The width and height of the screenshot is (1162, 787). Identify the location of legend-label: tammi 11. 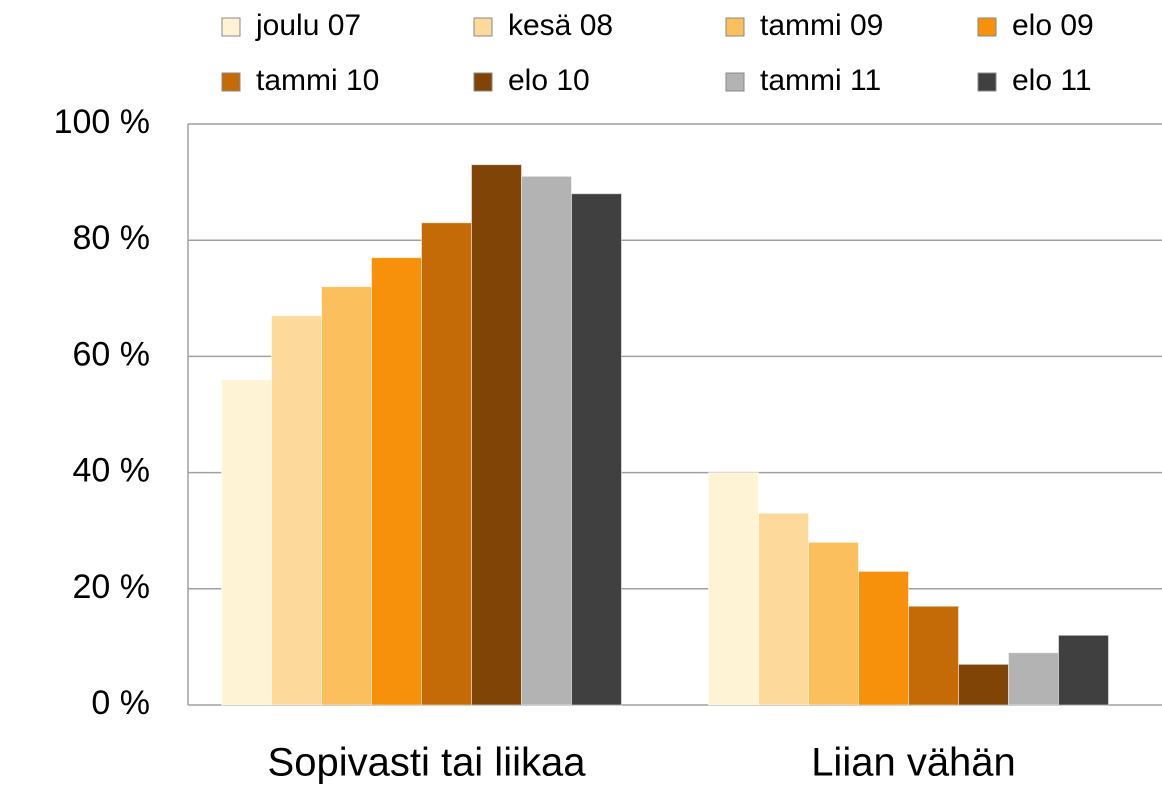
(820, 80).